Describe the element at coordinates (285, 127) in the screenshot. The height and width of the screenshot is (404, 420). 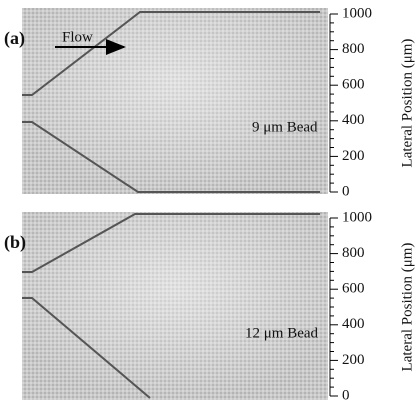
I see `annotation: 9 μm Bead` at that location.